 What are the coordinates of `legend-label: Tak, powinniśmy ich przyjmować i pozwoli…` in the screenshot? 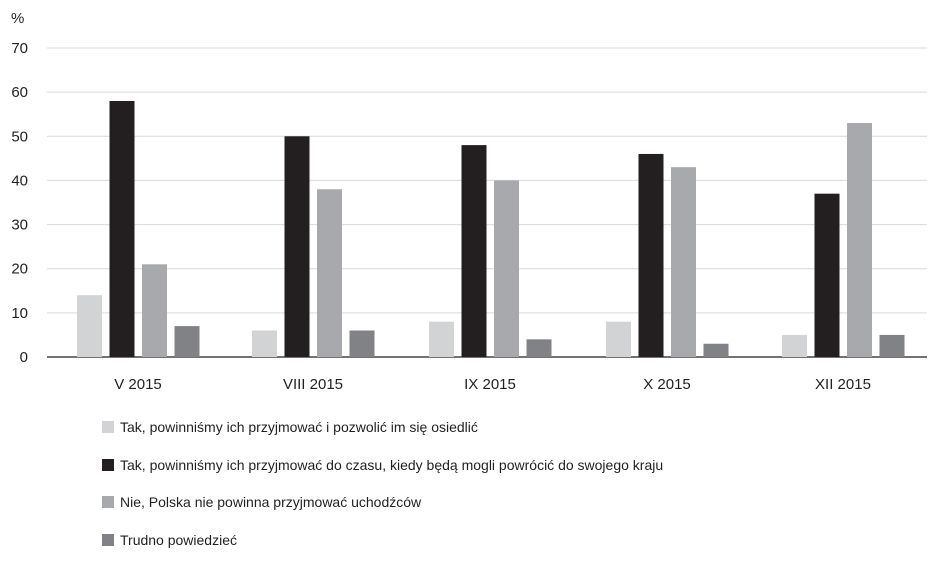 It's located at (299, 427).